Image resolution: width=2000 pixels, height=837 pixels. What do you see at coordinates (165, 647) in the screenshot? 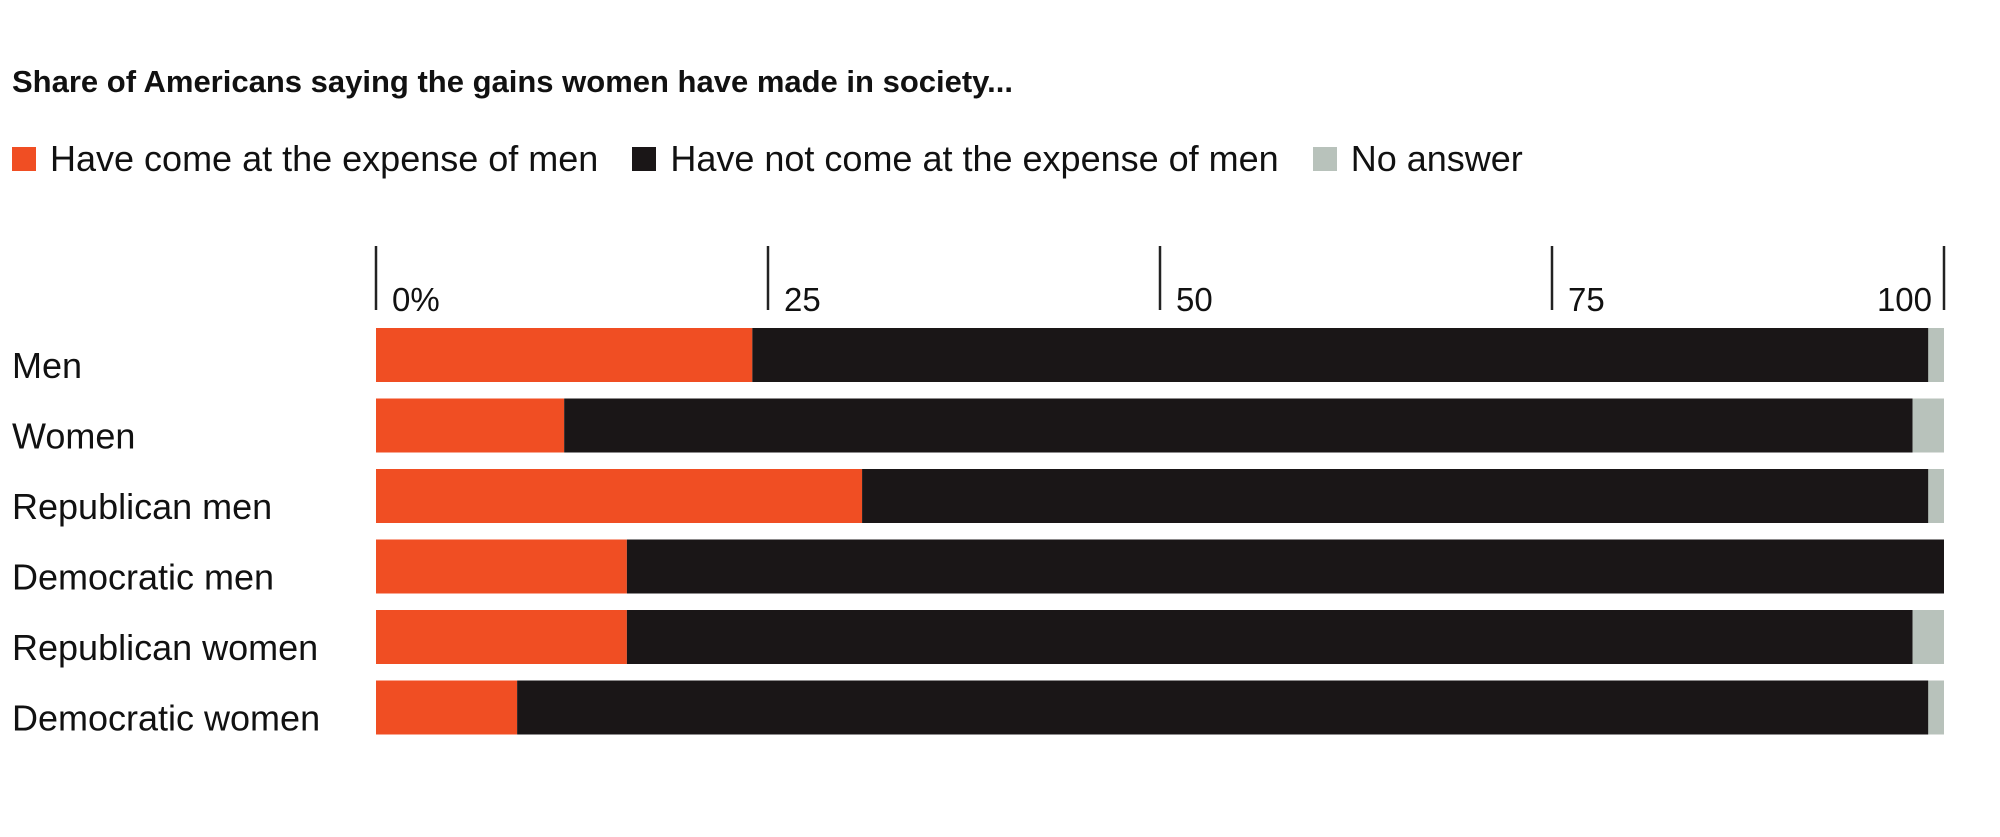
I see `category-label: Republican women` at bounding box center [165, 647].